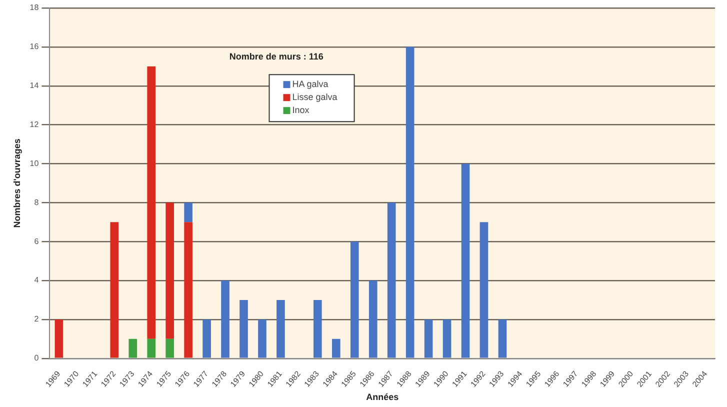 Image resolution: width=727 pixels, height=407 pixels. I want to click on y-tick-label: 4, so click(37, 280).